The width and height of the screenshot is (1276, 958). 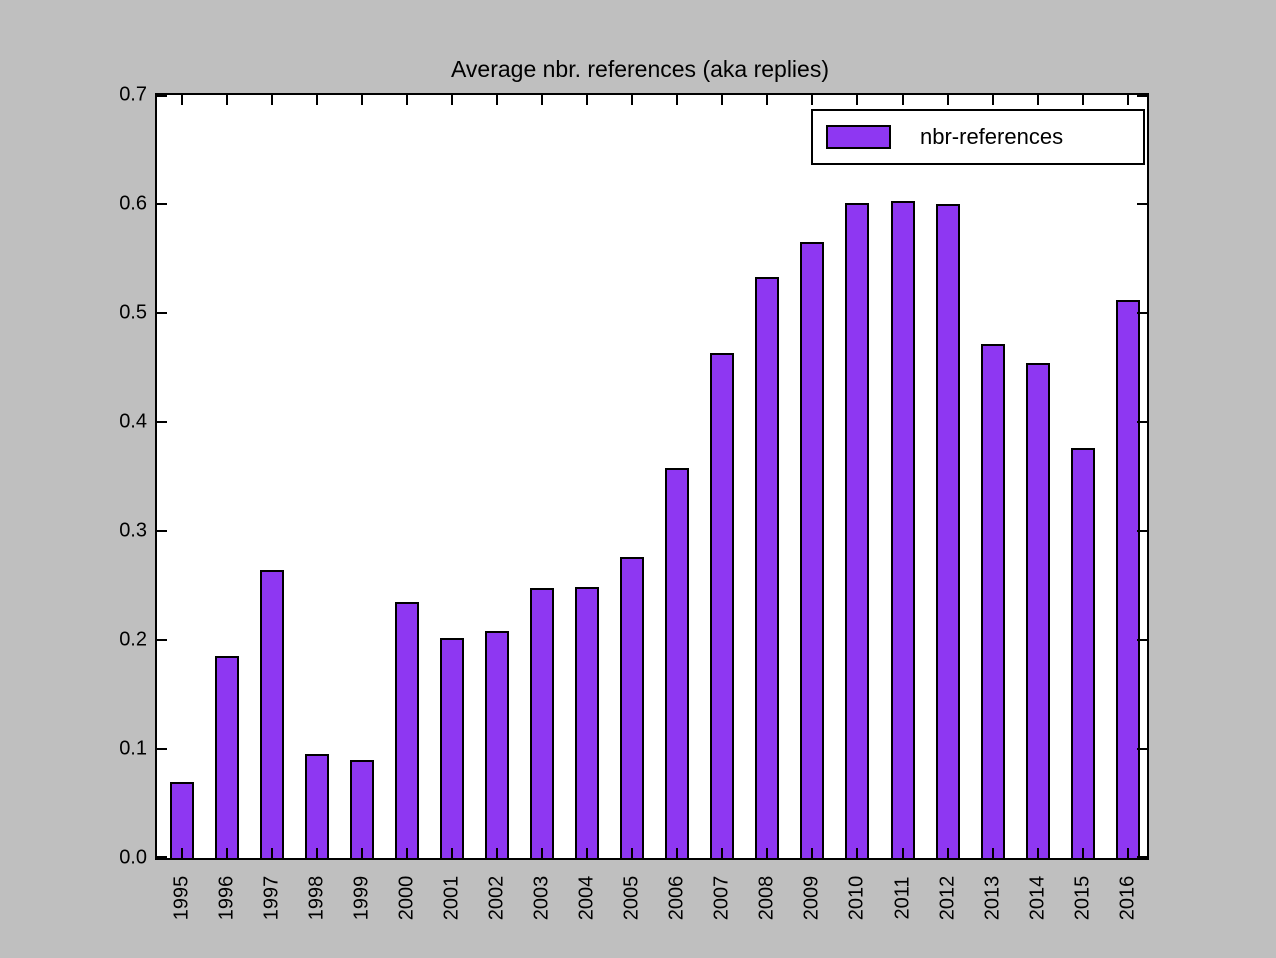 I want to click on ytick-label-0.6: 0.6, so click(x=133, y=203).